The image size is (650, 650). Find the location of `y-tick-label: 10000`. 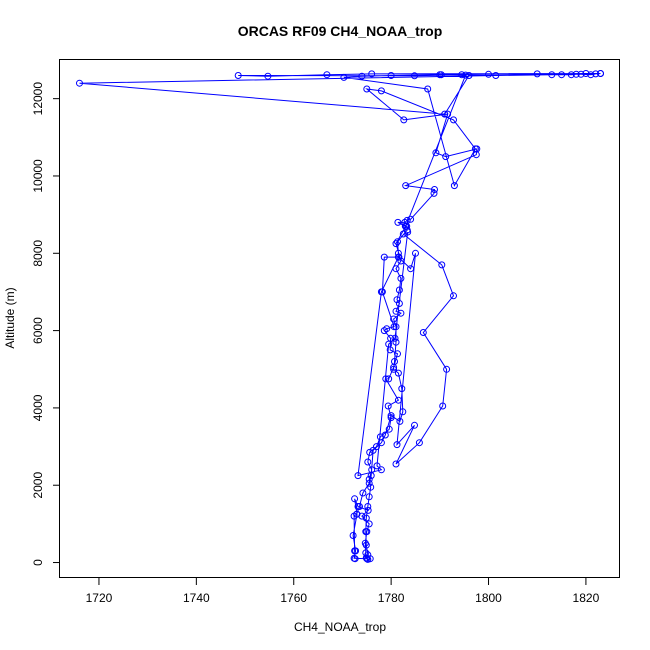

y-tick-label: 10000 is located at coordinates (38, 176).